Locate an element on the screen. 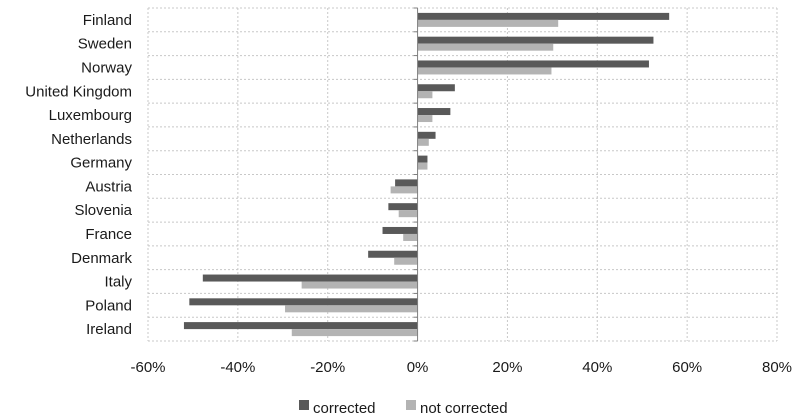  axes is located at coordinates (416, 174).